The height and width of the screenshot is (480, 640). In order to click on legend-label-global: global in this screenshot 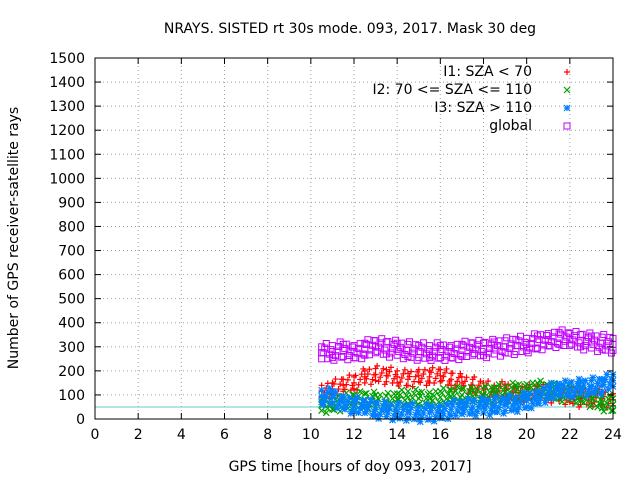, I will do `click(510, 126)`.